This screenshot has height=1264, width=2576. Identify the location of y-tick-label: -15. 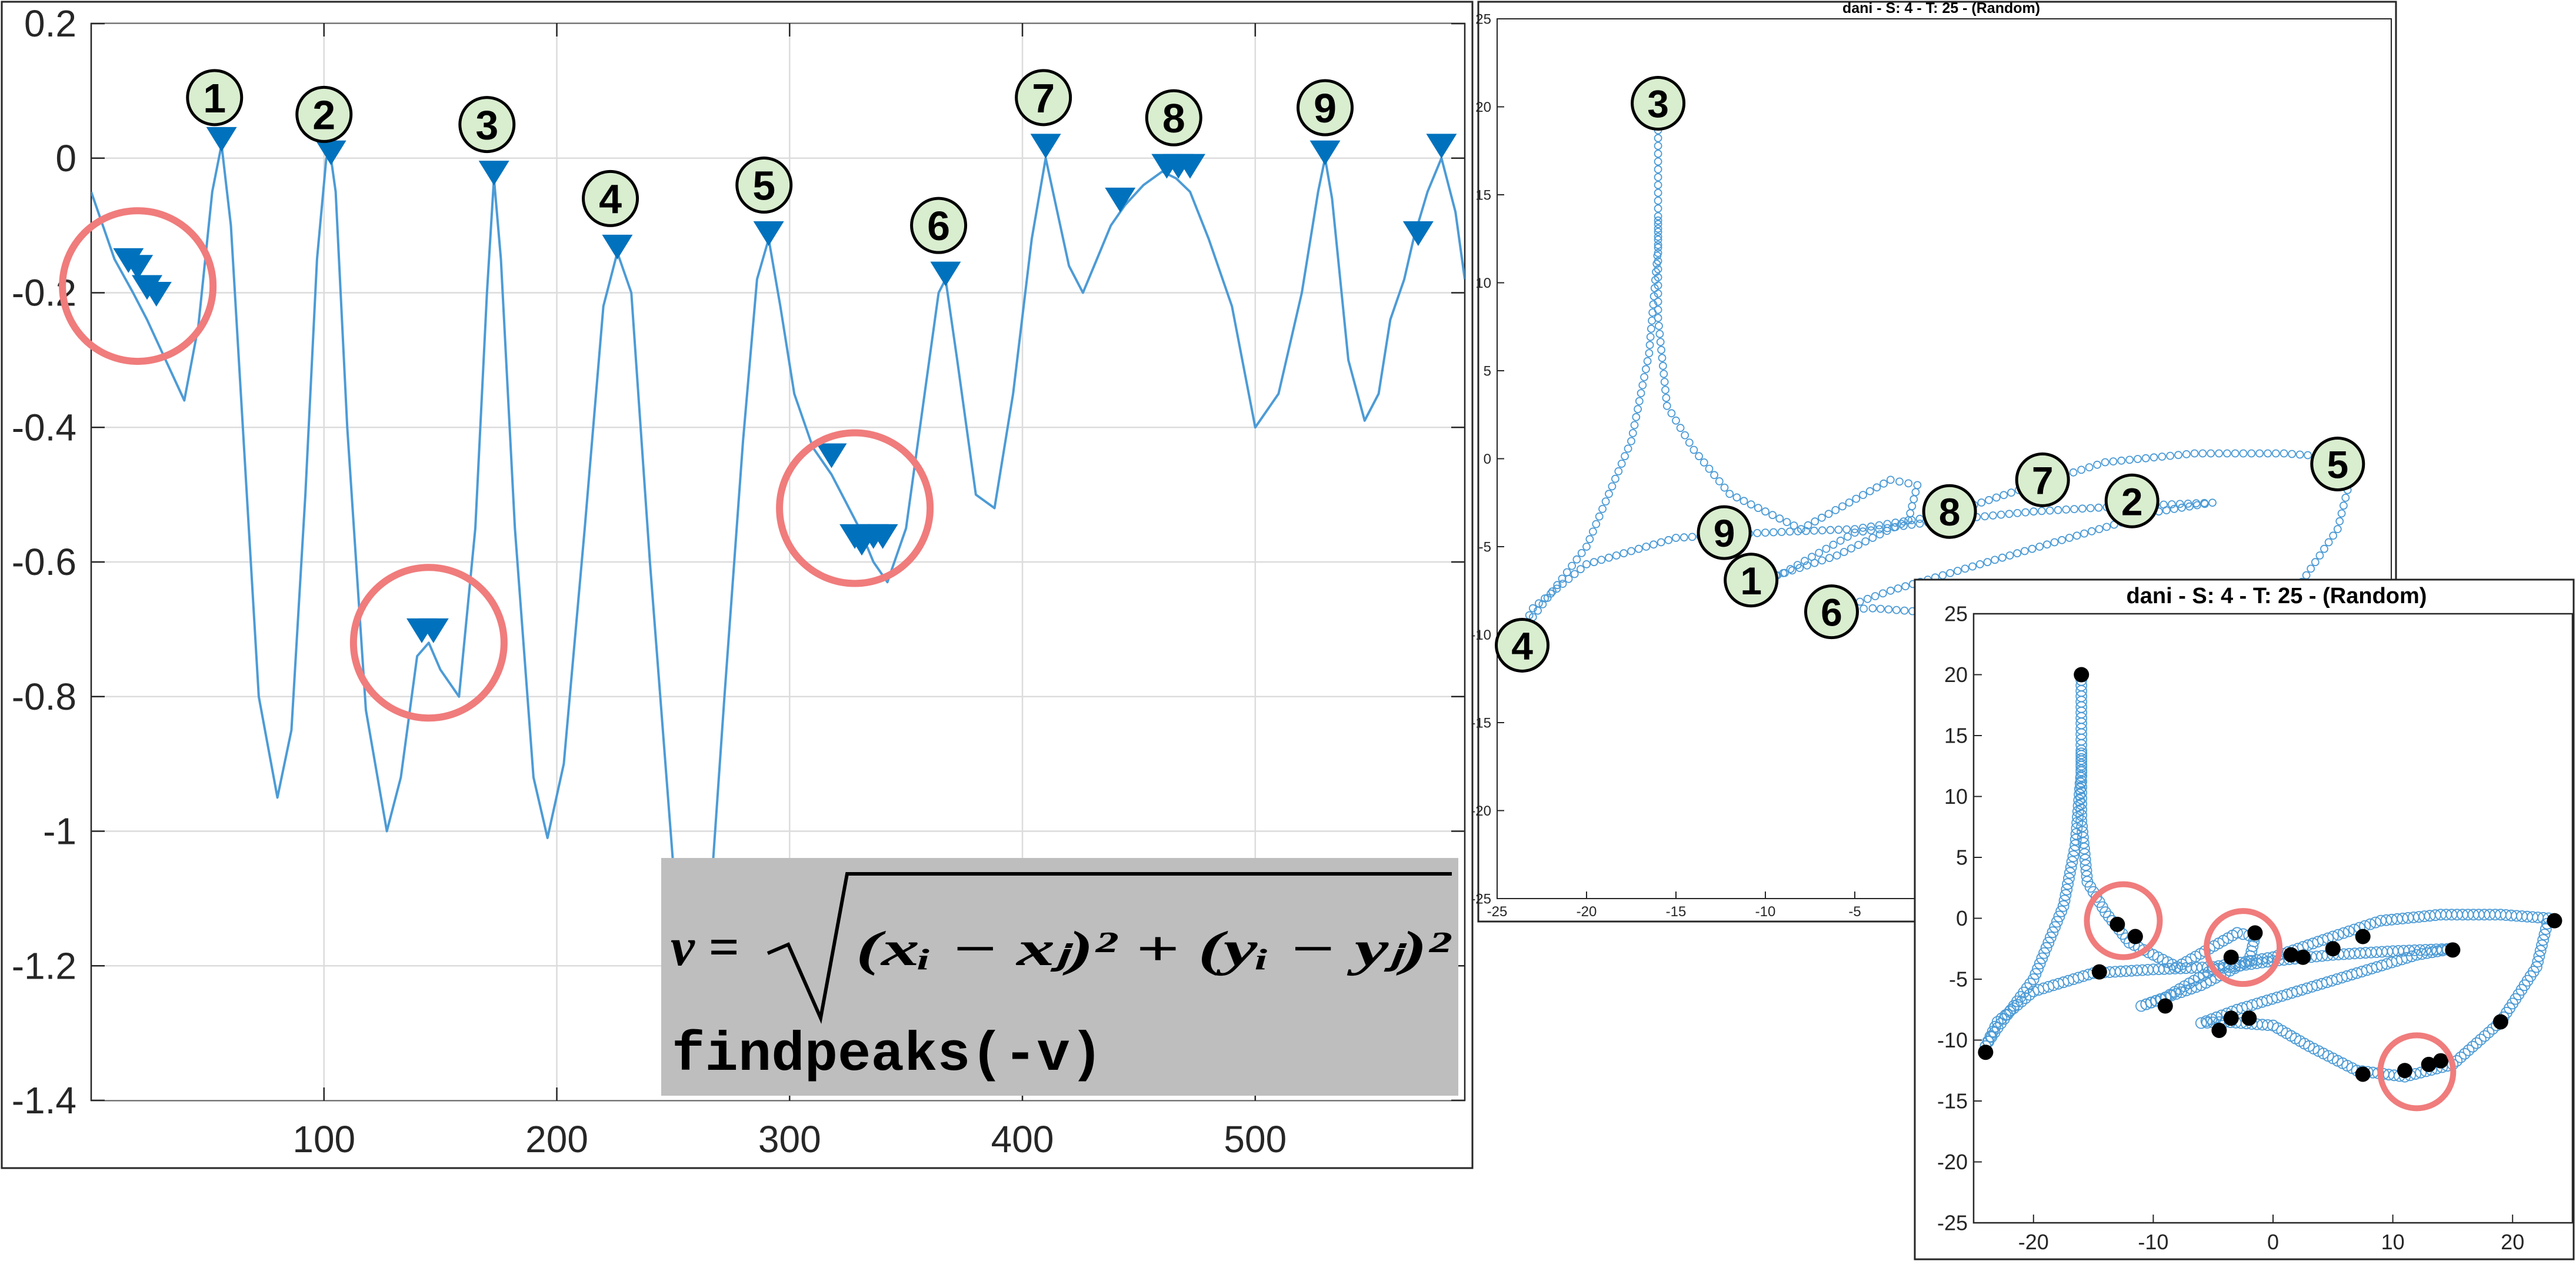
(1481, 723).